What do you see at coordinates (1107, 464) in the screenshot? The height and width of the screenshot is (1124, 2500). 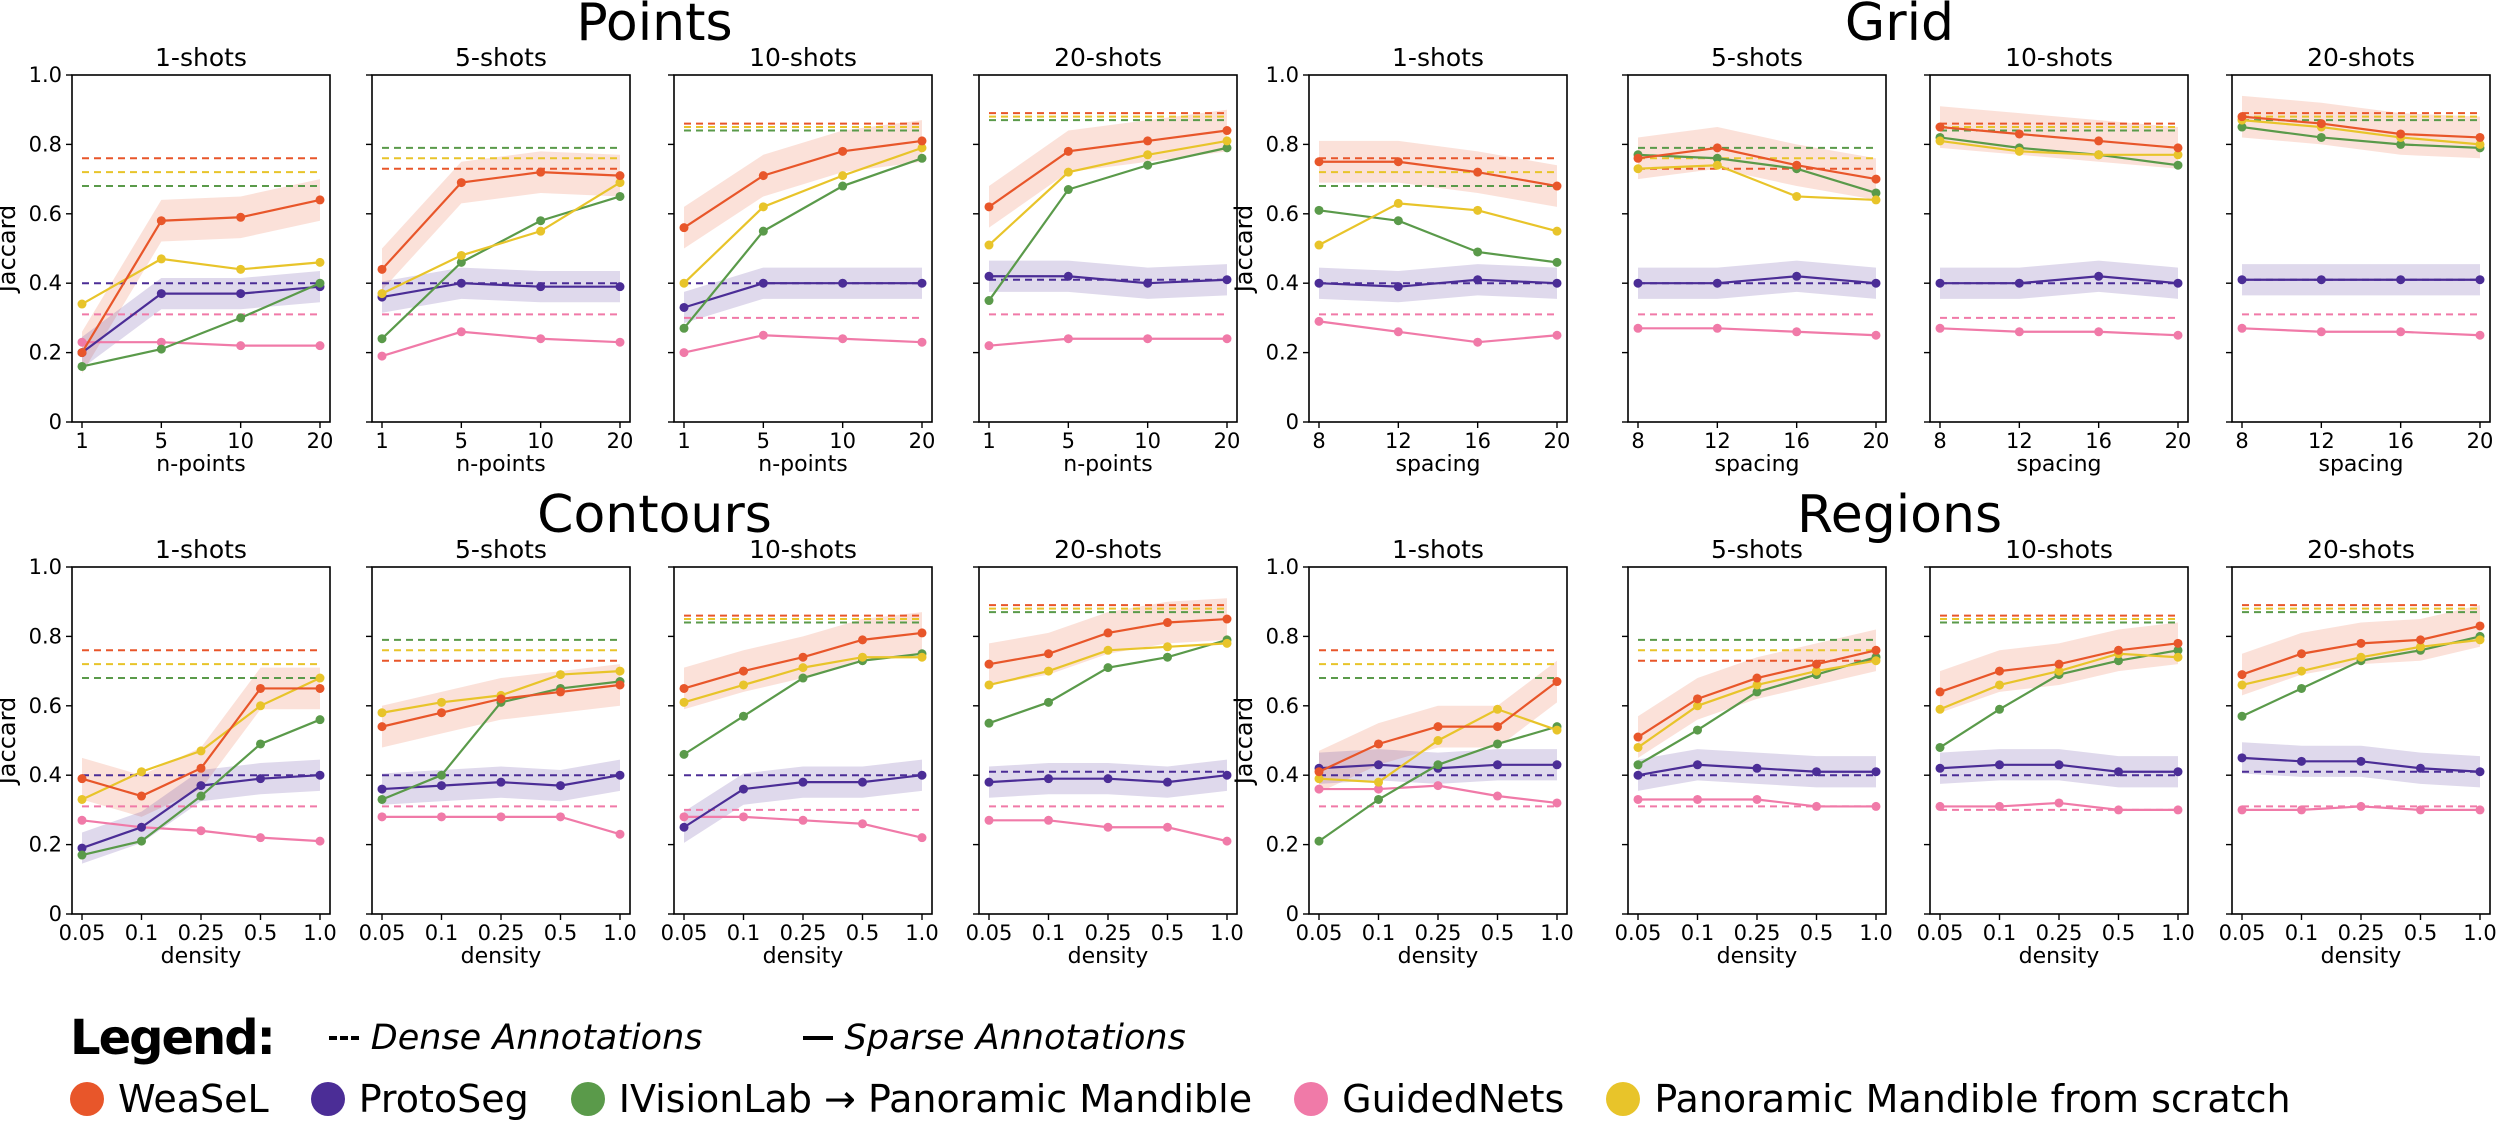 I see `x-axis-label-points-20-shots: n-points` at bounding box center [1107, 464].